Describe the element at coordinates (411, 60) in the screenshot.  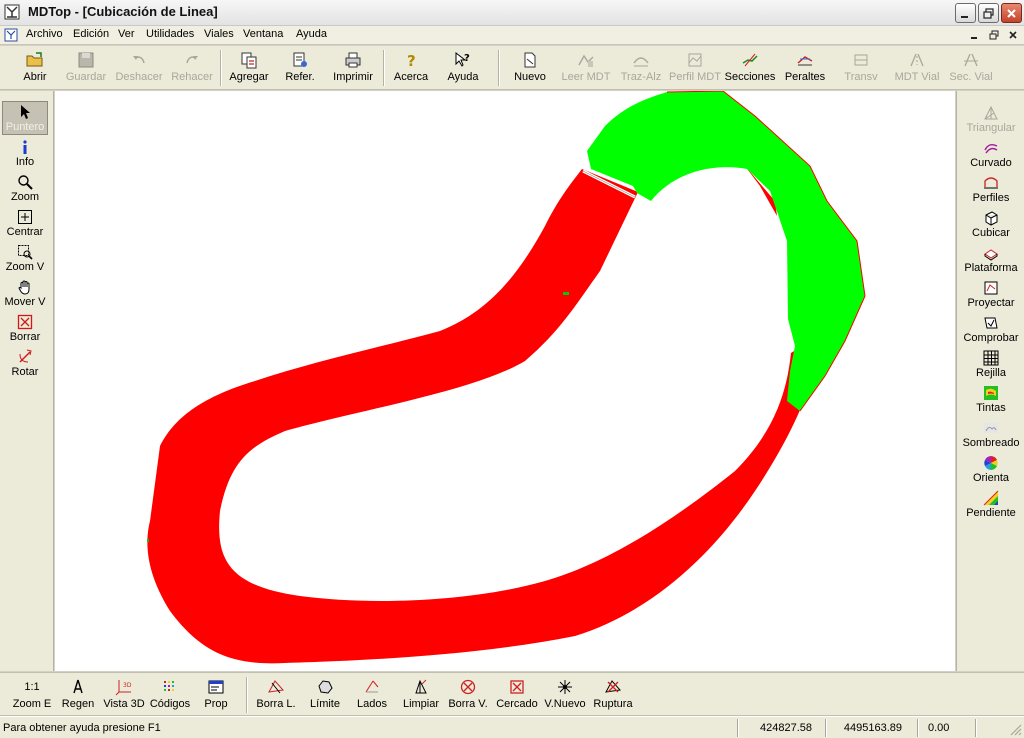
I see `question-mark-icon: ?` at that location.